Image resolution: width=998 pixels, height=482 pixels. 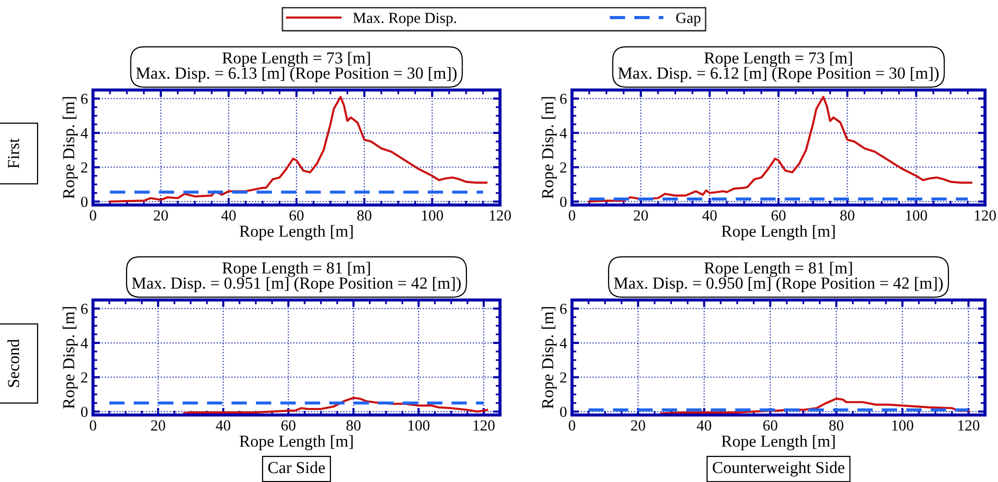 What do you see at coordinates (778, 469) in the screenshot?
I see `text: Counterweight Side` at bounding box center [778, 469].